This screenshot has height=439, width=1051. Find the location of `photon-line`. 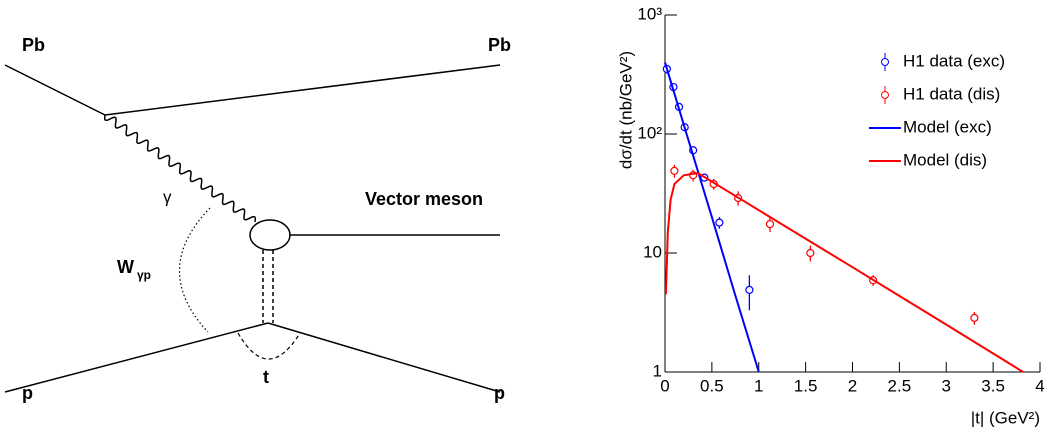

photon-line is located at coordinates (180, 168).